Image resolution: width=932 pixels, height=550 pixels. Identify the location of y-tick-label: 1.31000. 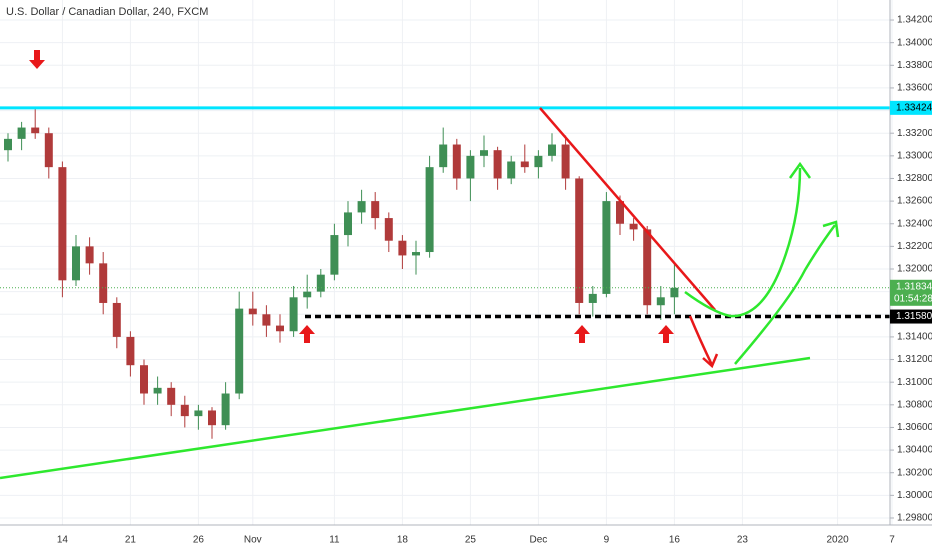
(914, 382).